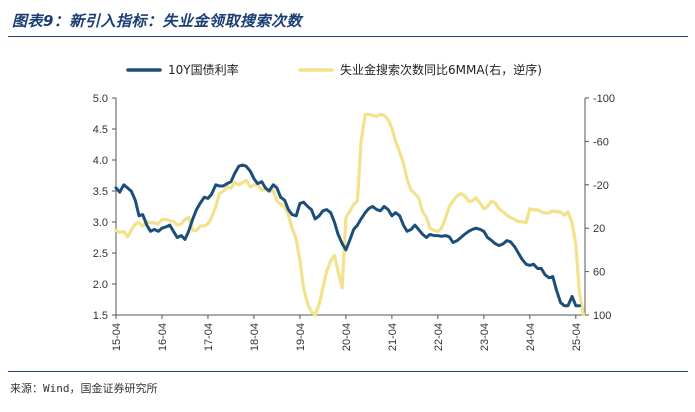 This screenshot has width=695, height=412. What do you see at coordinates (163, 337) in the screenshot?
I see `x-tick-label: 16-04` at bounding box center [163, 337].